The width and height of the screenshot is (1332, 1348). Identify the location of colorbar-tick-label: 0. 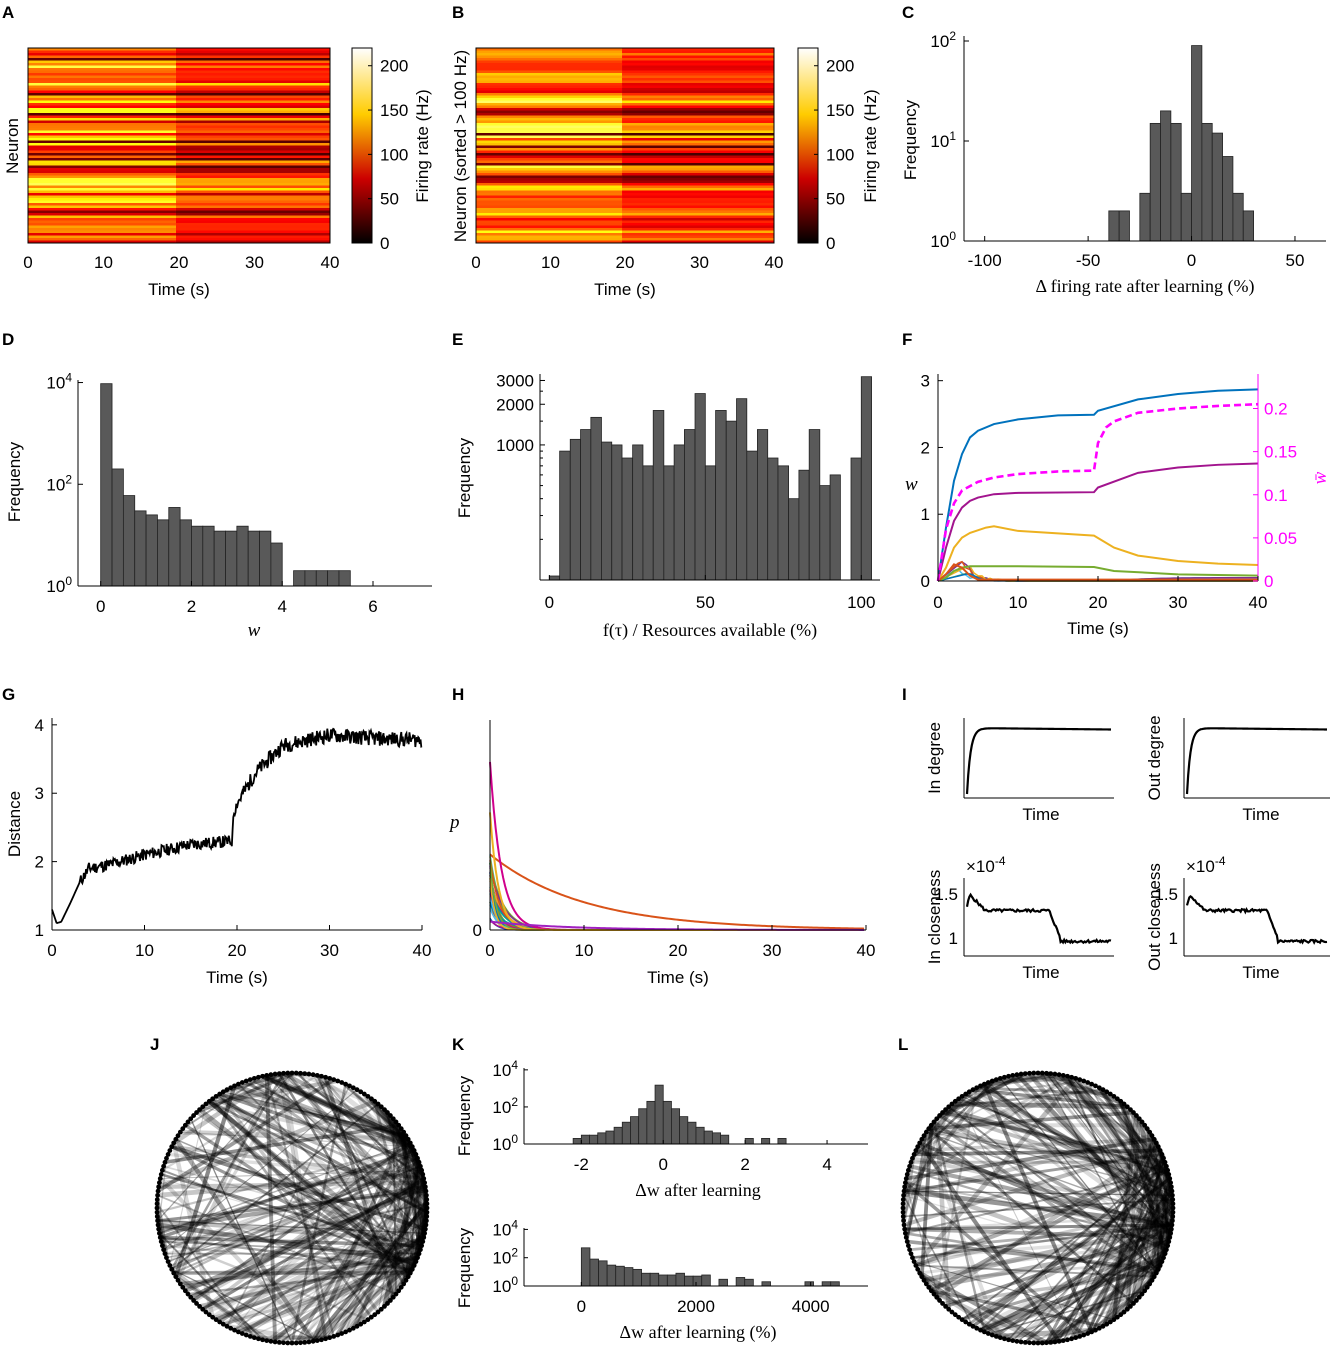
(830, 243).